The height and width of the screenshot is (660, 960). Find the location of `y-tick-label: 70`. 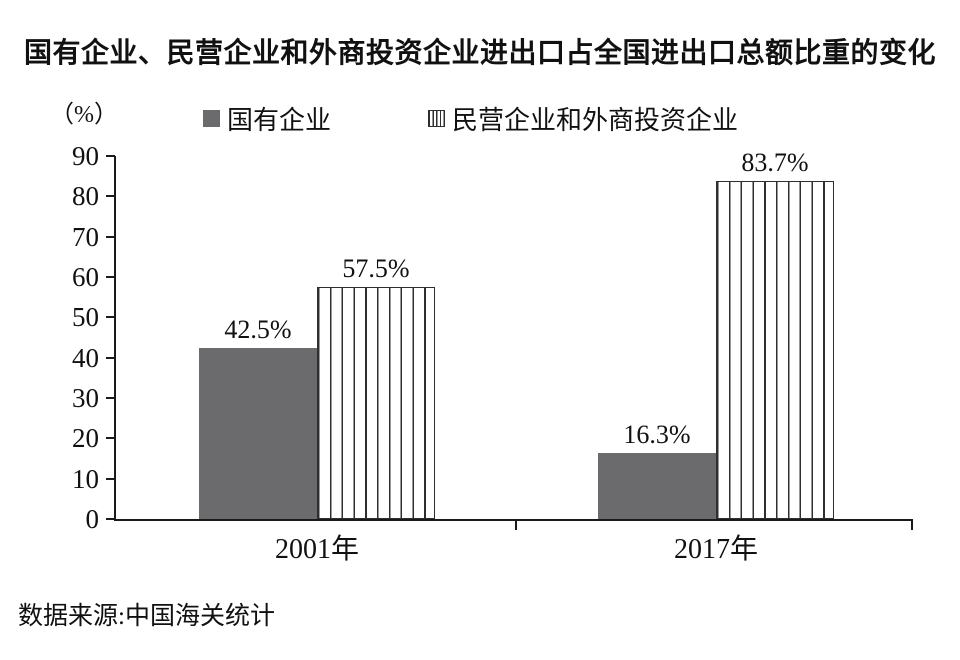

y-tick-label: 70 is located at coordinates (85, 236).